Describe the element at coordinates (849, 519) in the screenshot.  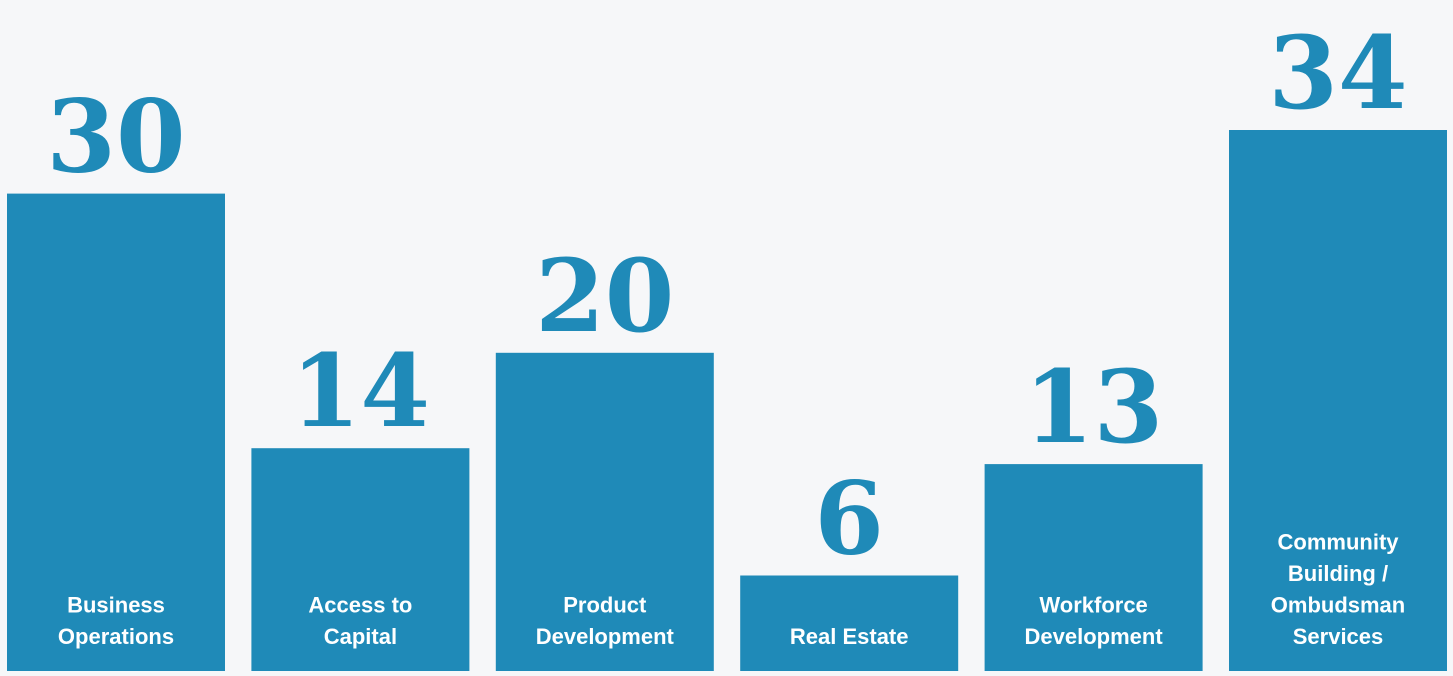
I see `data-label-4: 6` at that location.